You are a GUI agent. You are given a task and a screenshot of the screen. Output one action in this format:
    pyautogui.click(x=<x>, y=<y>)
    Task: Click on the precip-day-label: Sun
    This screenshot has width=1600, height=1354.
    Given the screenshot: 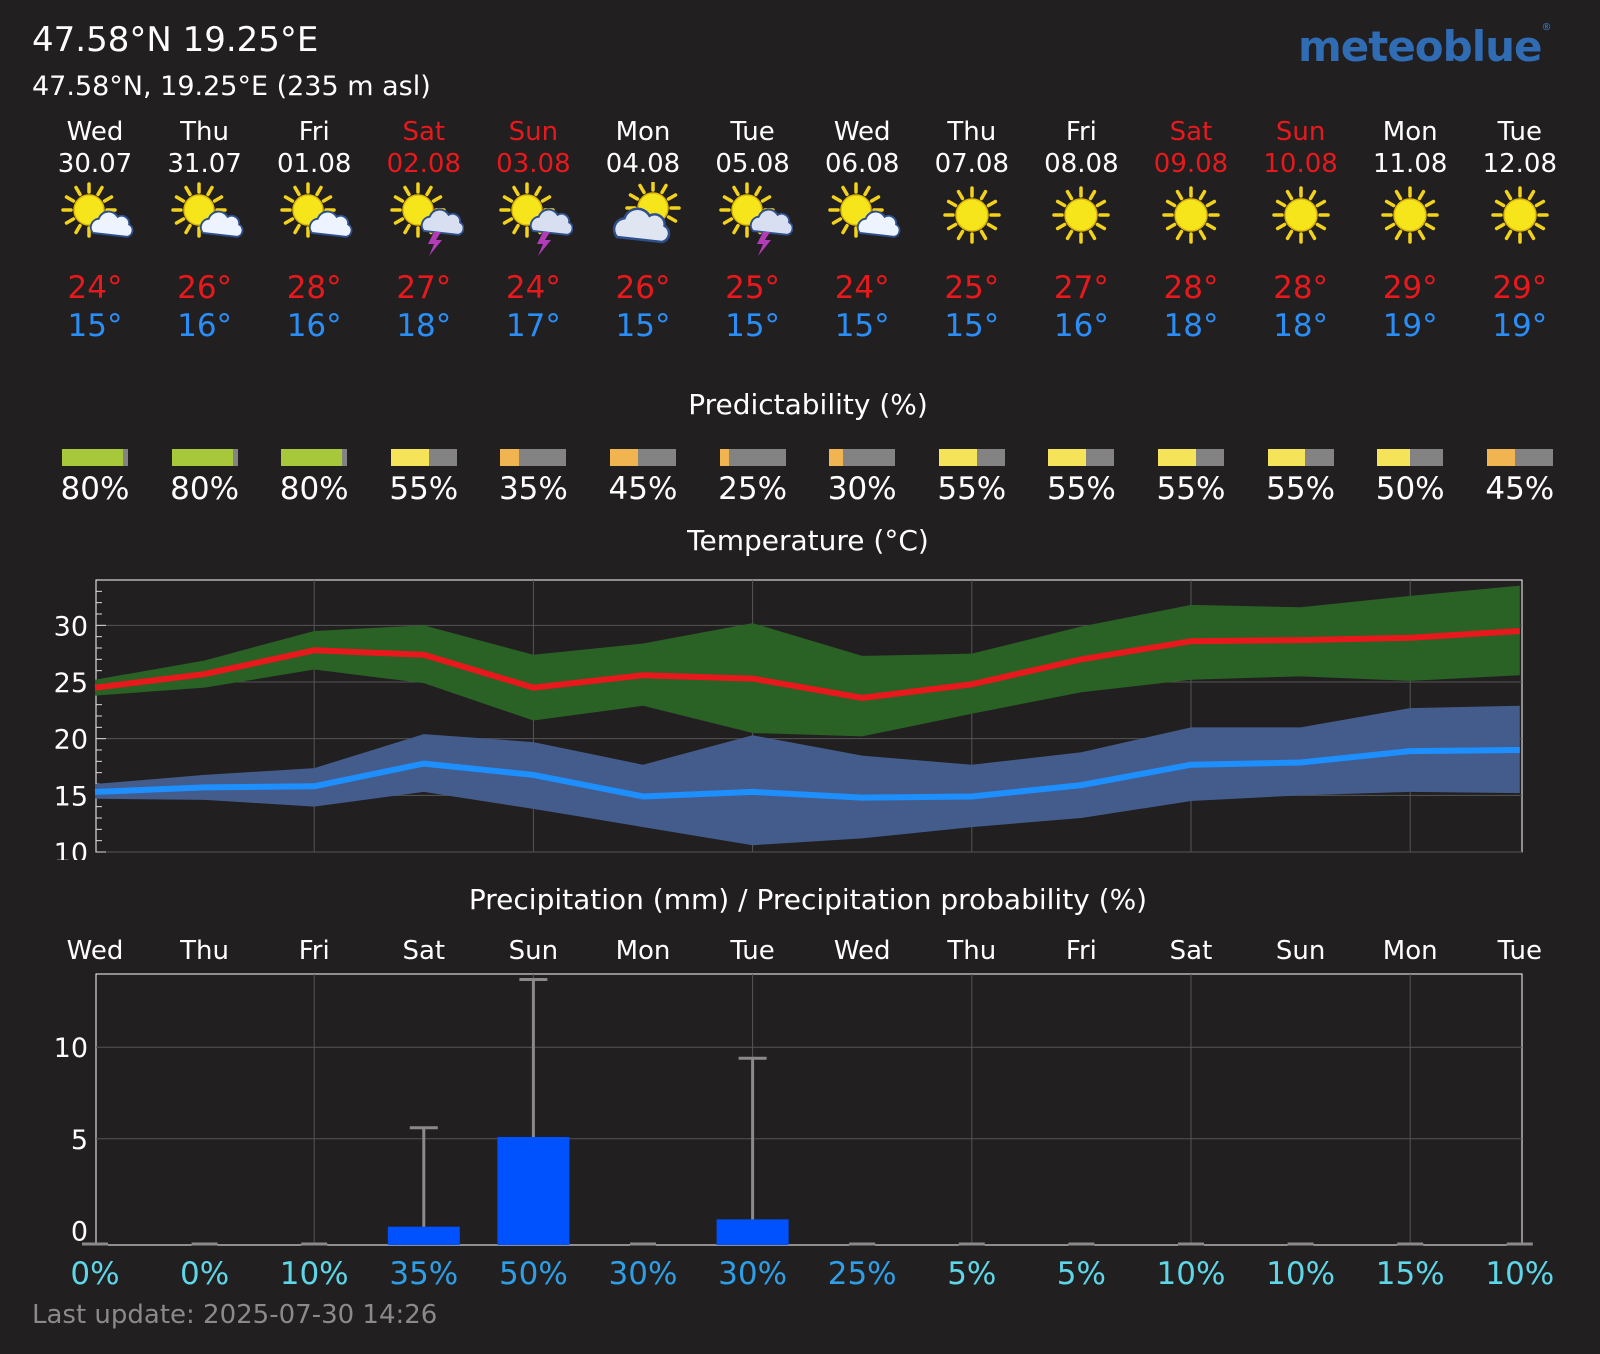 What is the action you would take?
    pyautogui.click(x=533, y=951)
    